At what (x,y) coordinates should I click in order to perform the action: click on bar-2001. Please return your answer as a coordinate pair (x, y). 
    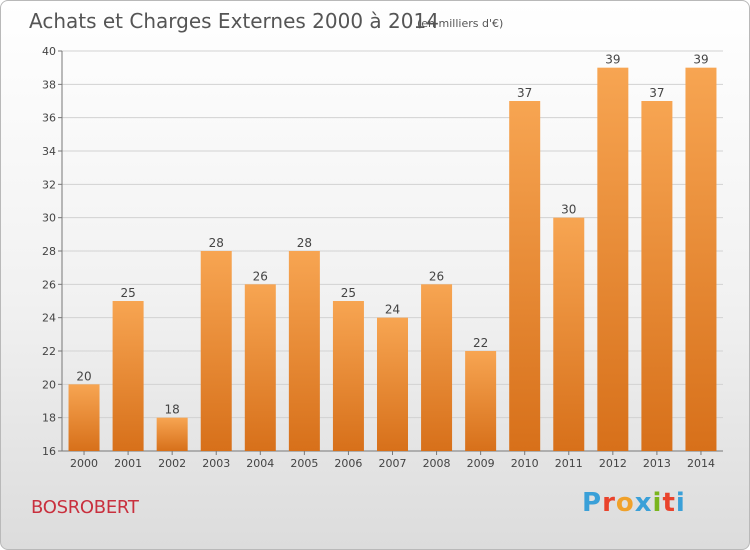
    Looking at the image, I should click on (128, 376).